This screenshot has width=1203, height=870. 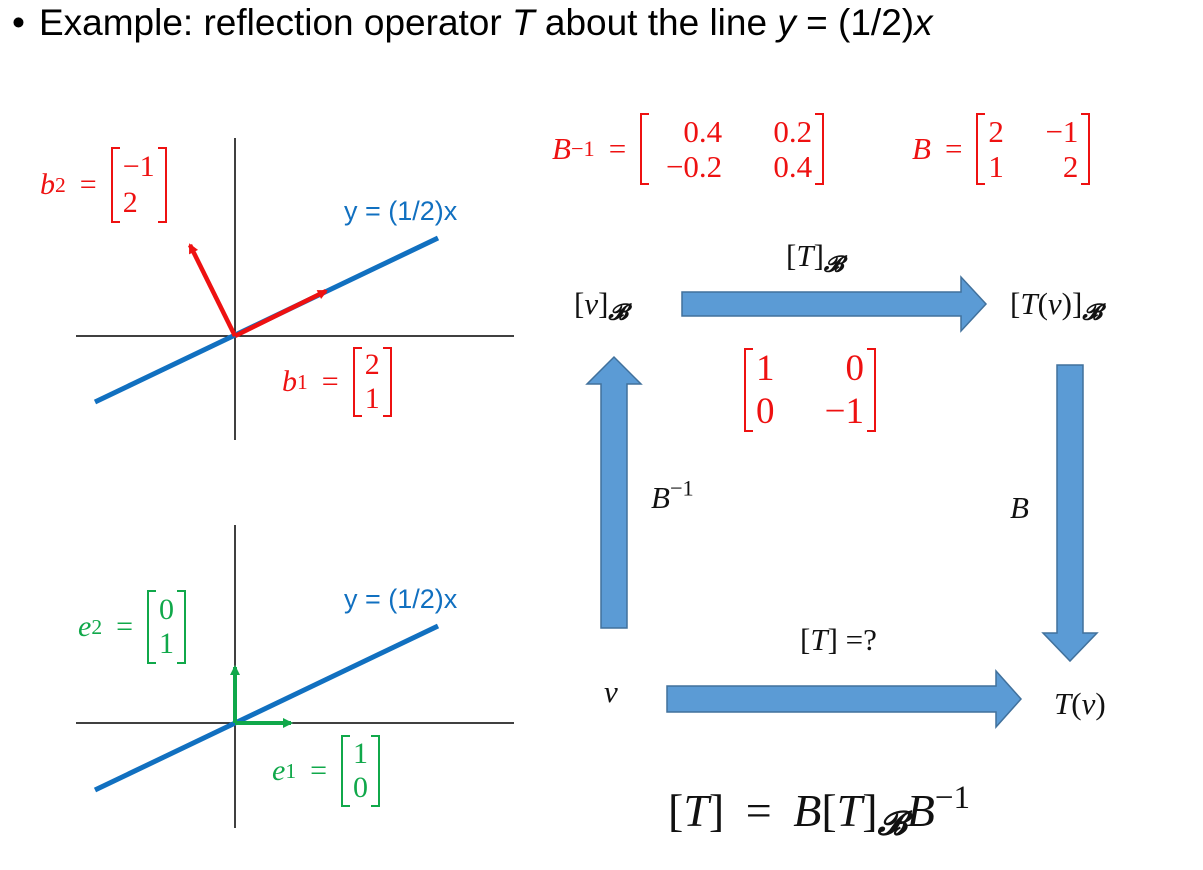 I want to click on top-line-label: y = (1/2)x, so click(x=400, y=211).